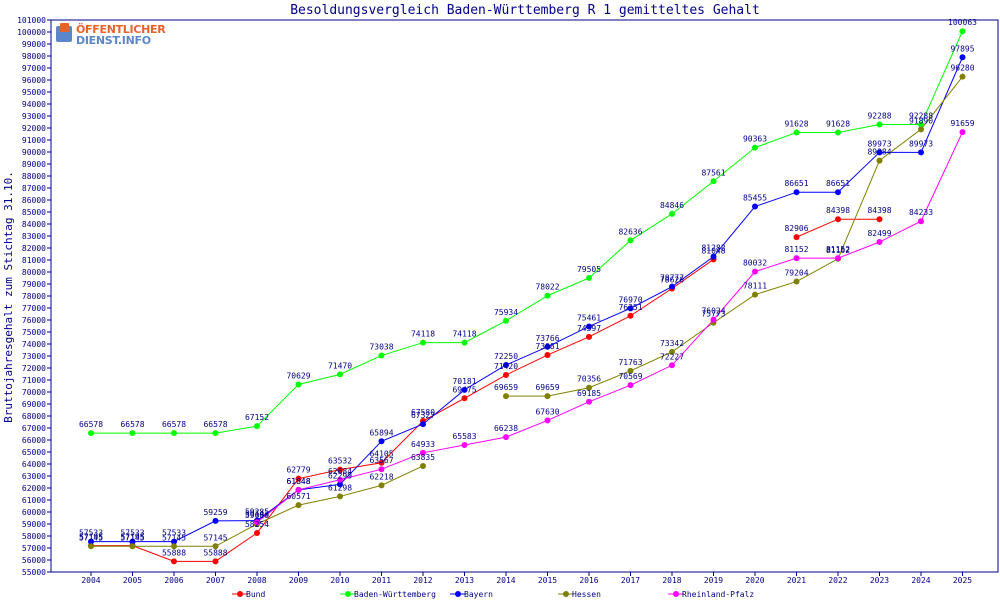 The width and height of the screenshot is (1000, 600). I want to click on data-label: 62218, so click(381, 476).